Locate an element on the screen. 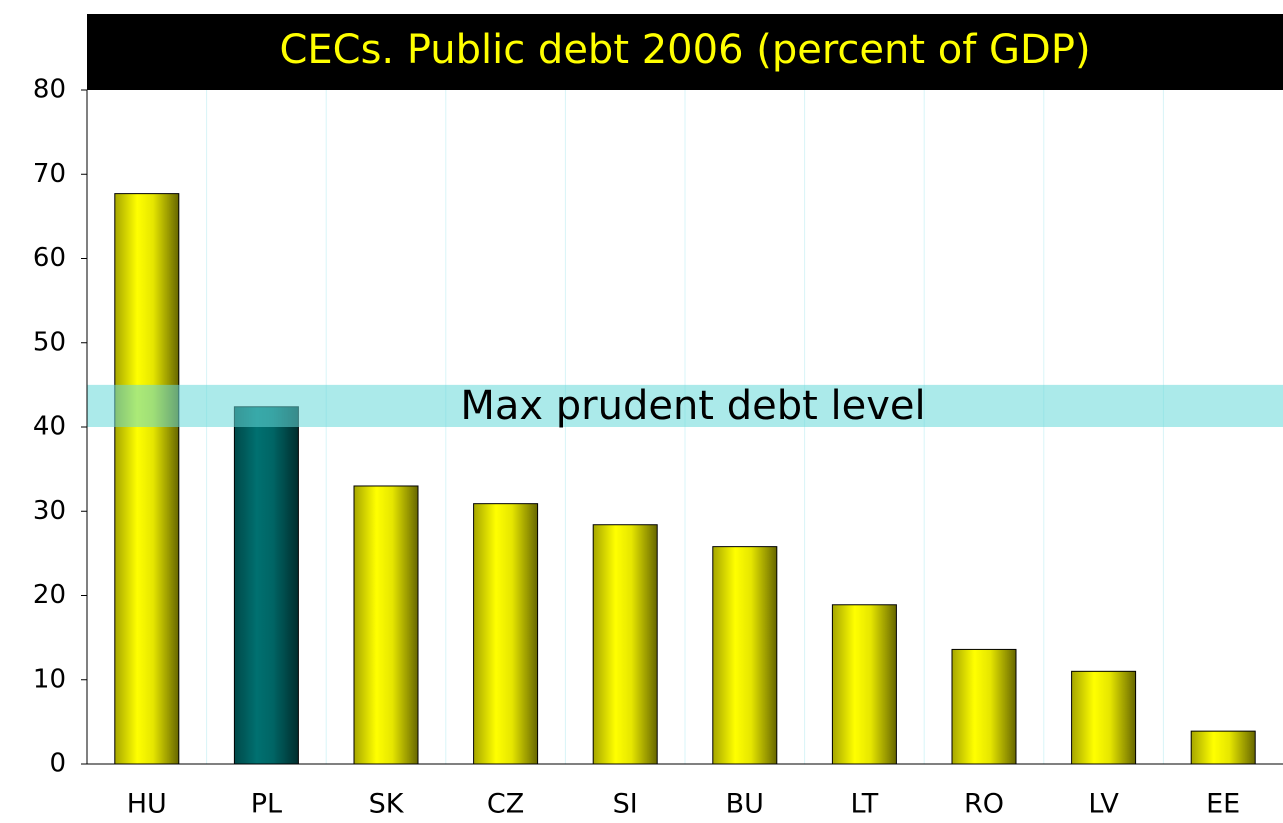 The image size is (1283, 823). band-label: Max prudent debt level is located at coordinates (692, 406).